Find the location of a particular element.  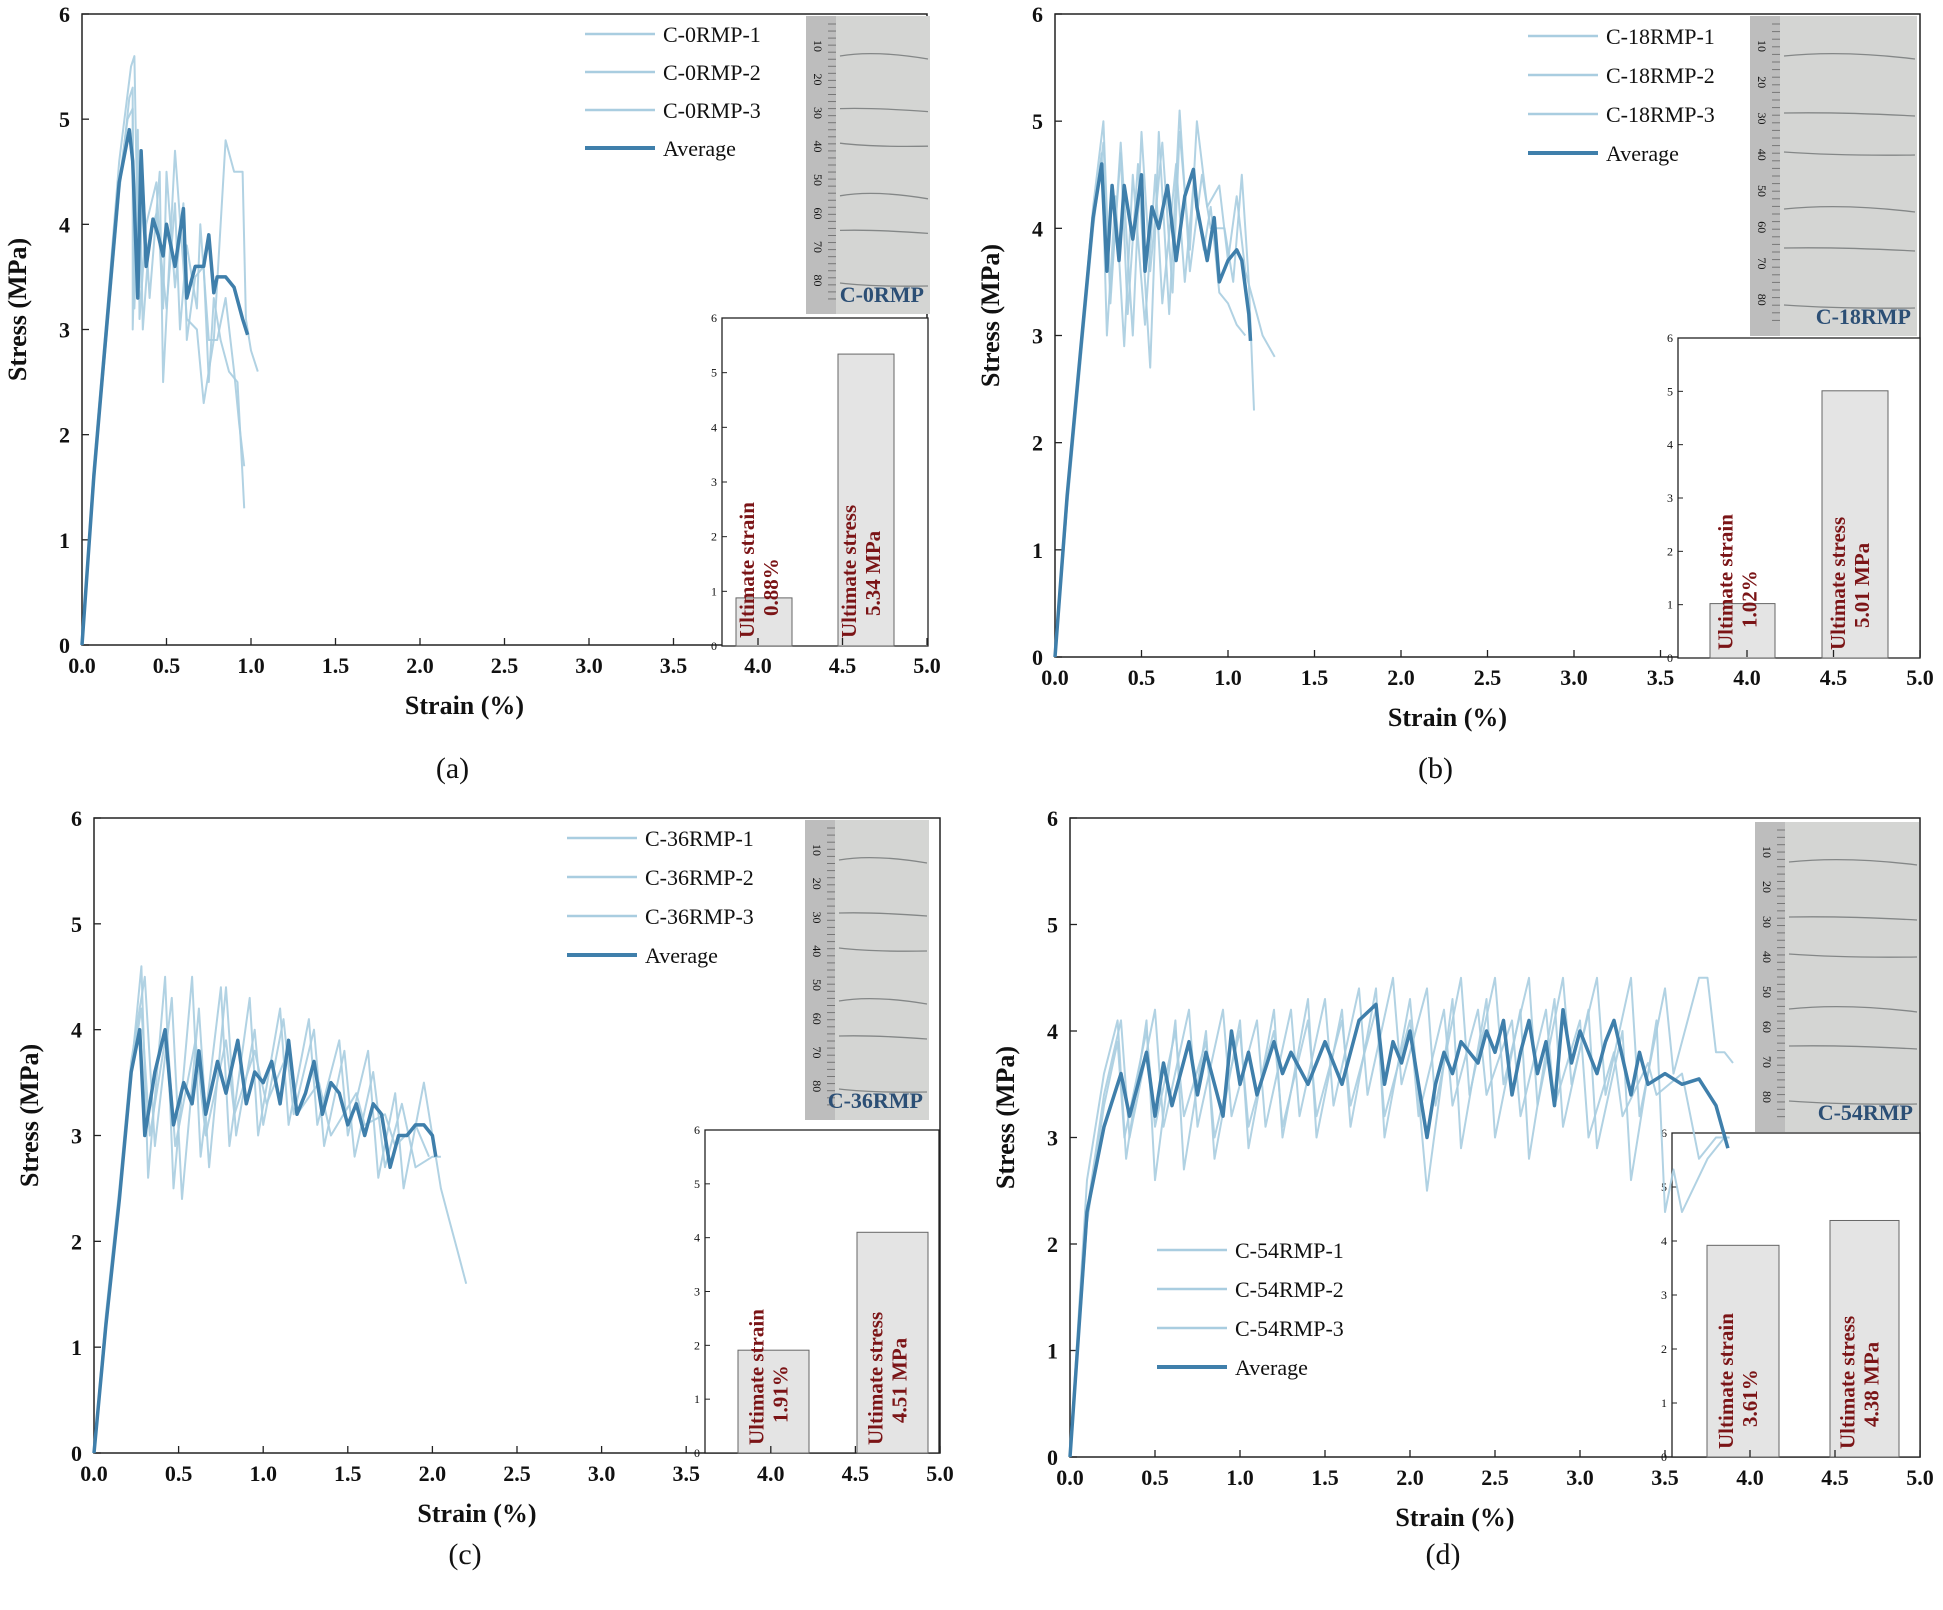

inset-tick-label: 0 is located at coordinates (1670, 658).